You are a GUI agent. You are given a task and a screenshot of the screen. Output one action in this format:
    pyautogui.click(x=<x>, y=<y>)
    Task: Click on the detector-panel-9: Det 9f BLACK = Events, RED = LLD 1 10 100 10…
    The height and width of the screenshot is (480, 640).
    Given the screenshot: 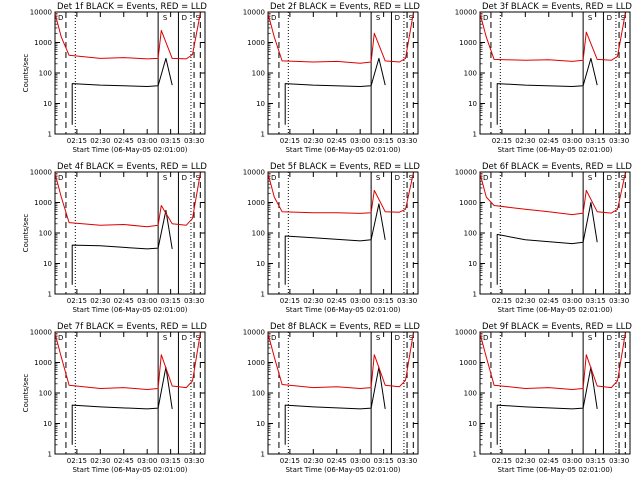 What is the action you would take?
    pyautogui.click(x=544, y=398)
    